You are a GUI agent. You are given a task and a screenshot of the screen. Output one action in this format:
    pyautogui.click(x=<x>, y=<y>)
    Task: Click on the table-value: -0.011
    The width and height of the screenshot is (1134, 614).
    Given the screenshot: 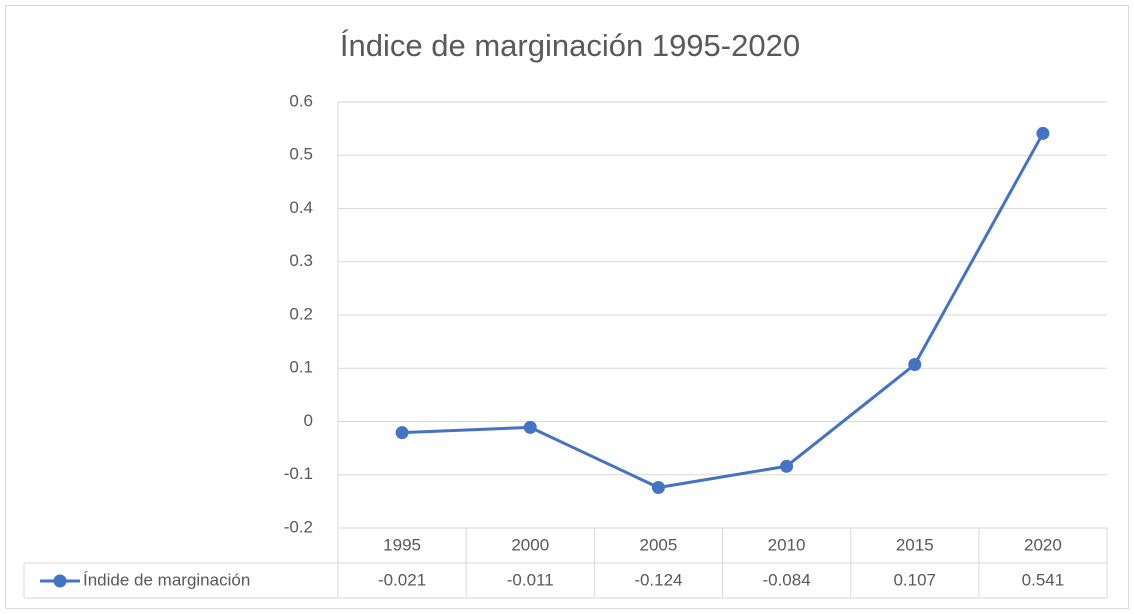 What is the action you would take?
    pyautogui.click(x=530, y=579)
    